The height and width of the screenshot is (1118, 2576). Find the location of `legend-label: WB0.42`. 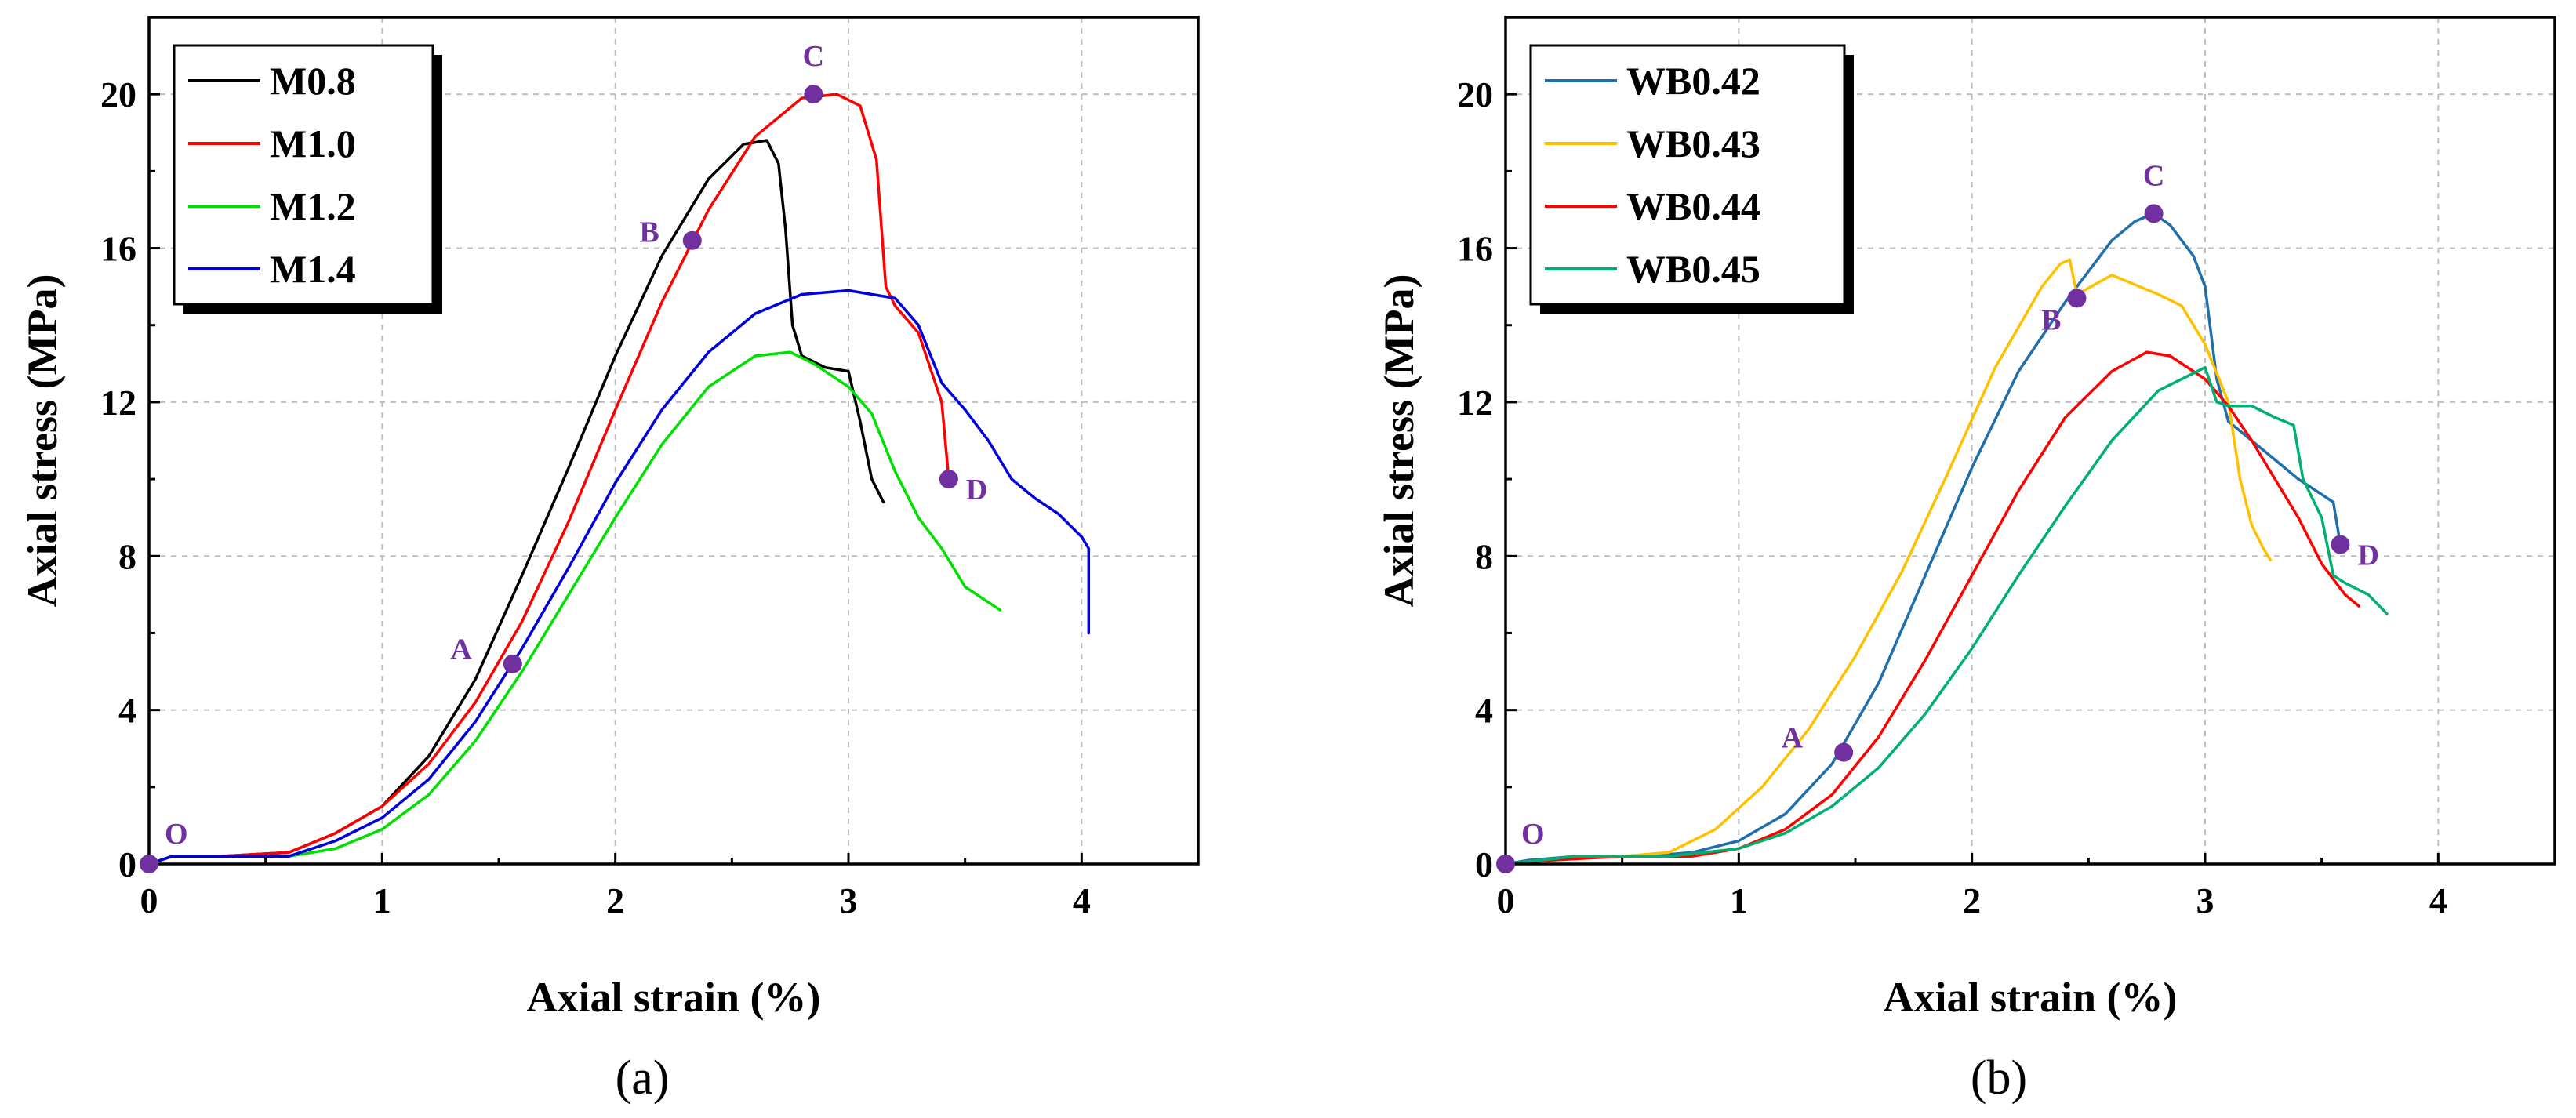

legend-label: WB0.42 is located at coordinates (1693, 81).